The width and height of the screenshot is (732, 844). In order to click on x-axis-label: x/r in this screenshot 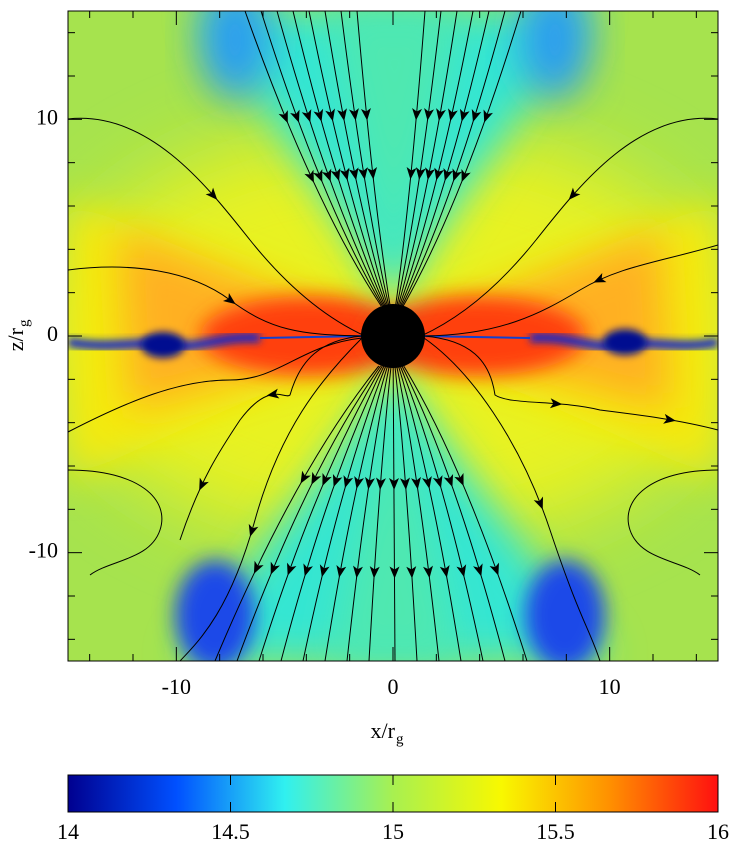, I will do `click(383, 730)`.